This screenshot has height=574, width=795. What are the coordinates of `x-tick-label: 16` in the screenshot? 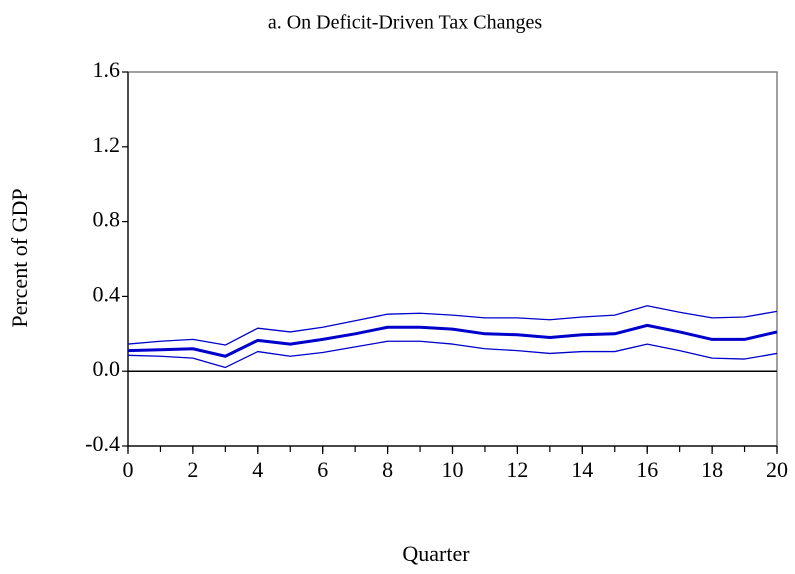 It's located at (647, 469).